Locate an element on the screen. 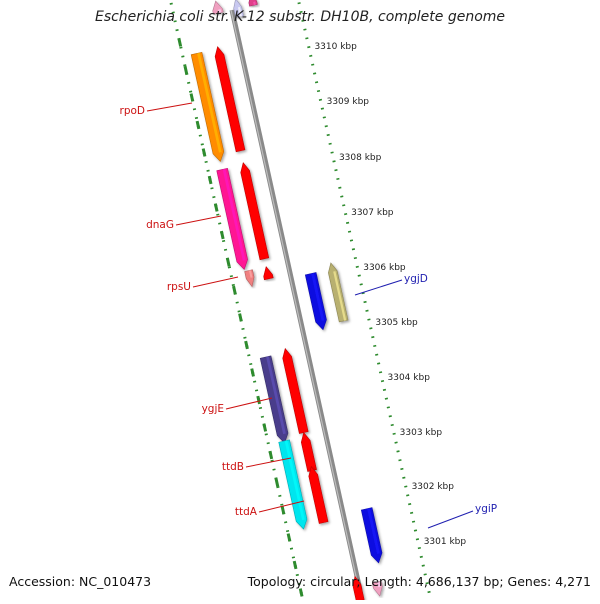  ruler-label: 3303 kbp is located at coordinates (421, 433).